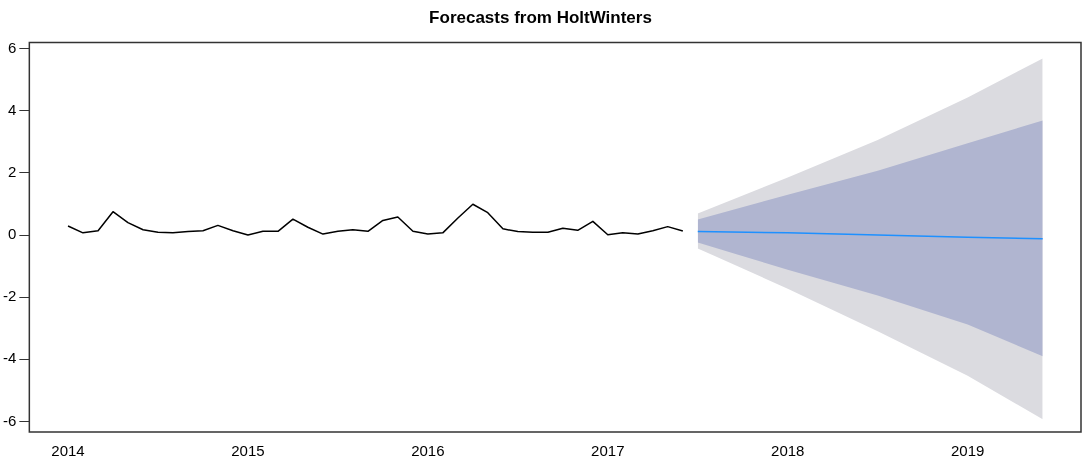  What do you see at coordinates (9, 296) in the screenshot?
I see `y-tick-label: -2` at bounding box center [9, 296].